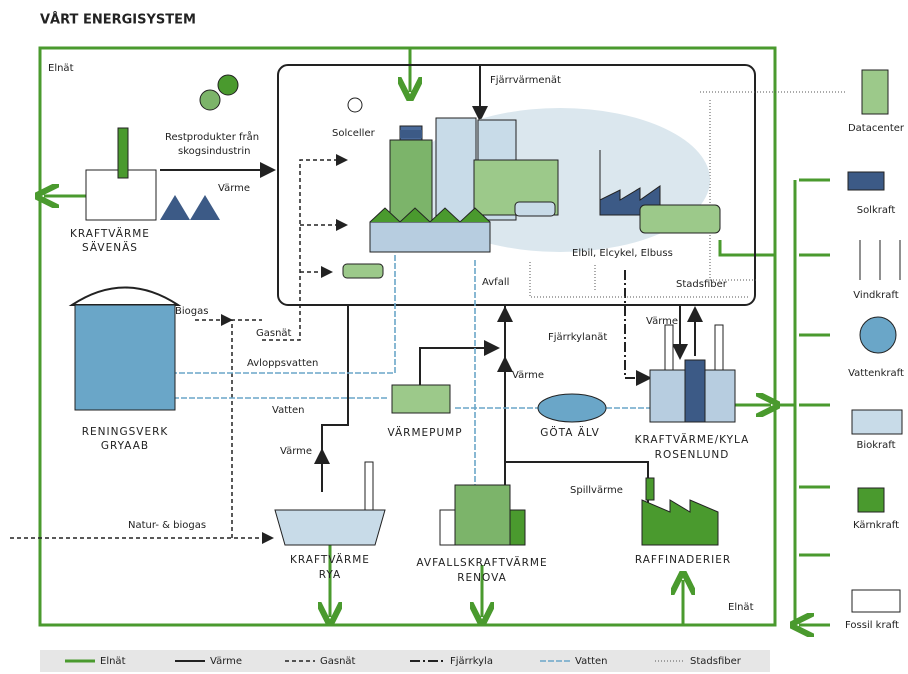 The height and width of the screenshot is (674, 908). Describe the element at coordinates (226, 661) in the screenshot. I see `legend-label: Värme` at that location.